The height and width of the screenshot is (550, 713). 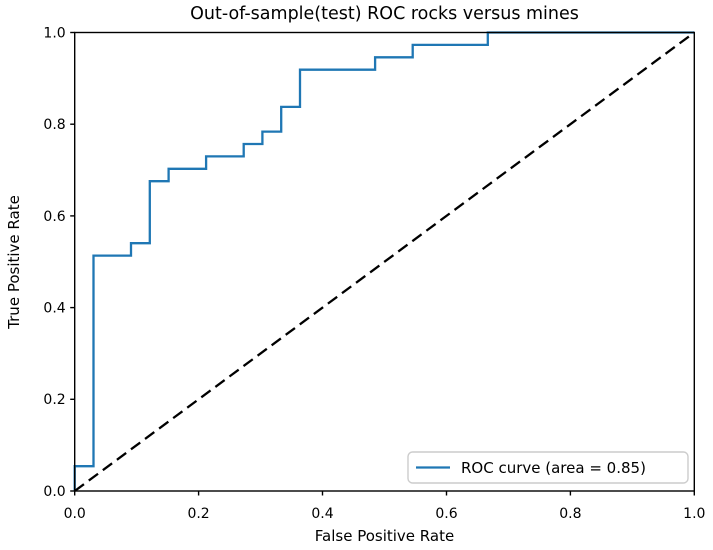 I want to click on y-tick-label: 0.8, so click(x=54, y=125).